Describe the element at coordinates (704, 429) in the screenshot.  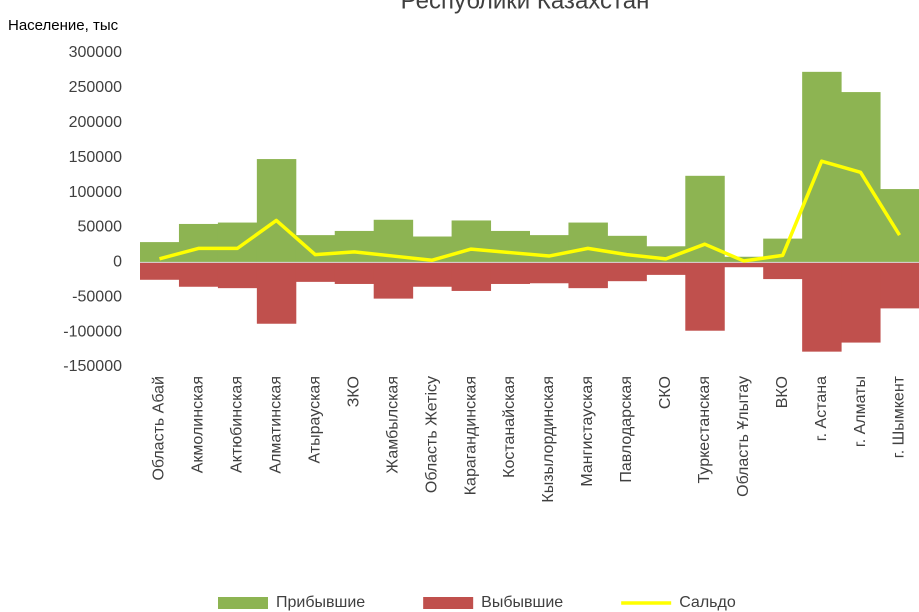
I see `x-tick-label: Туркестанская` at that location.